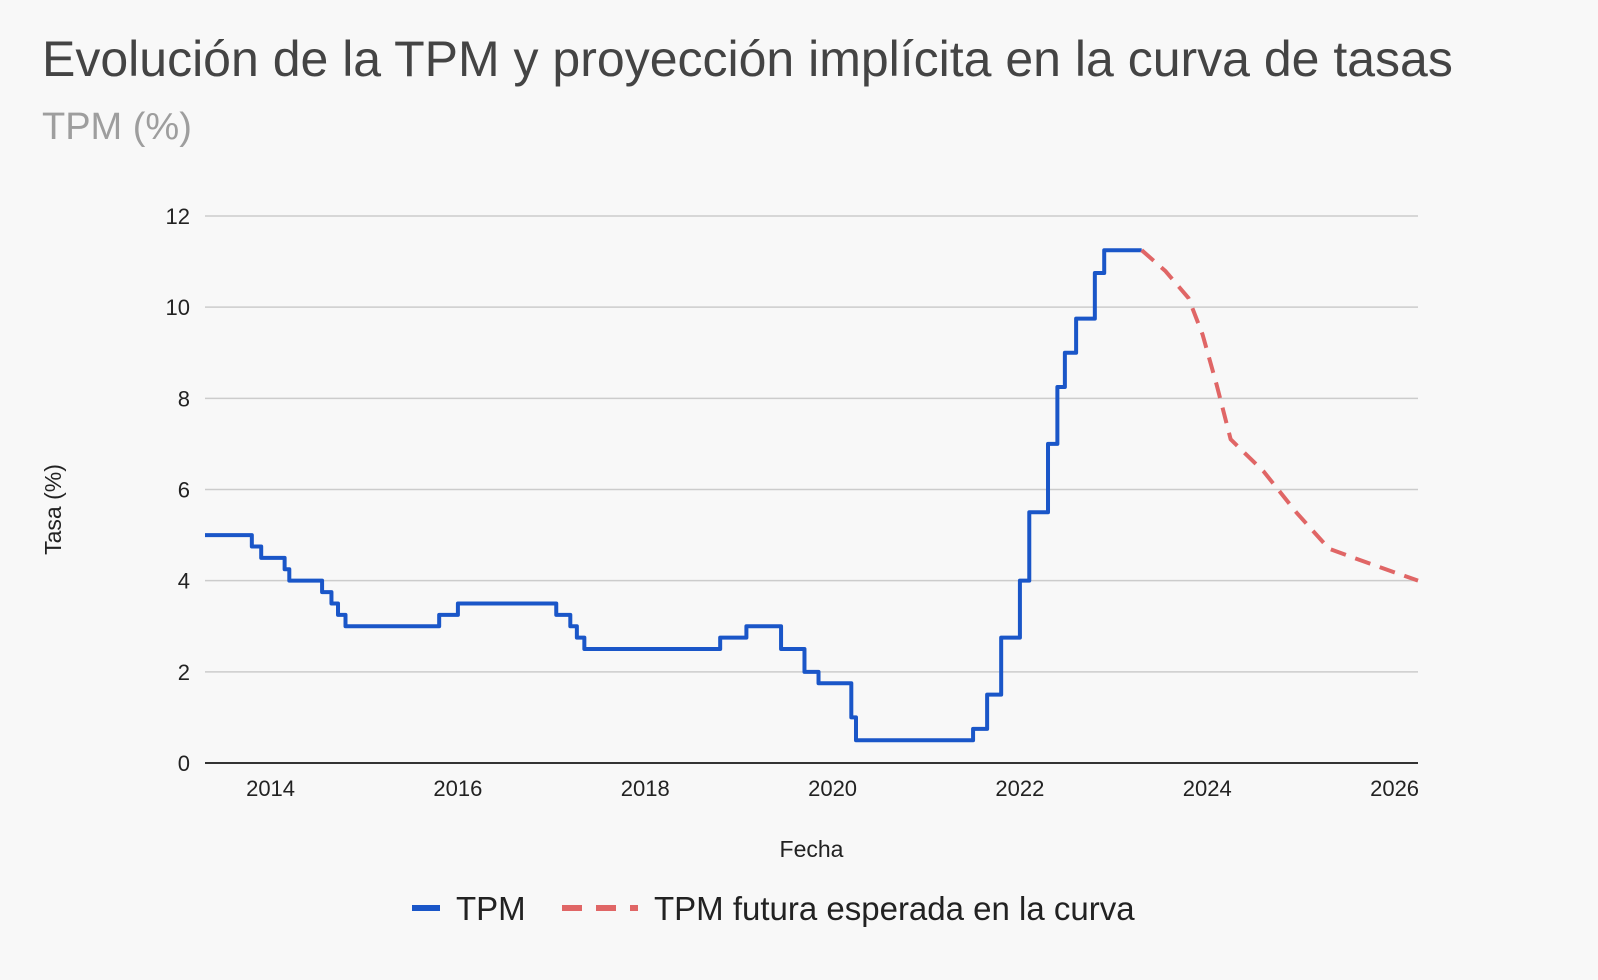 The width and height of the screenshot is (1598, 980). What do you see at coordinates (894, 908) in the screenshot?
I see `legend-label-1: TPM futura esperada en la curva` at bounding box center [894, 908].